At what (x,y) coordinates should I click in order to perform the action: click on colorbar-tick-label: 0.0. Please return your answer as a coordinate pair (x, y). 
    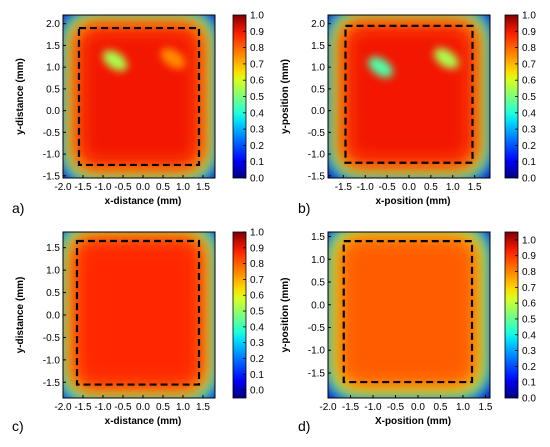
    Looking at the image, I should click on (257, 179).